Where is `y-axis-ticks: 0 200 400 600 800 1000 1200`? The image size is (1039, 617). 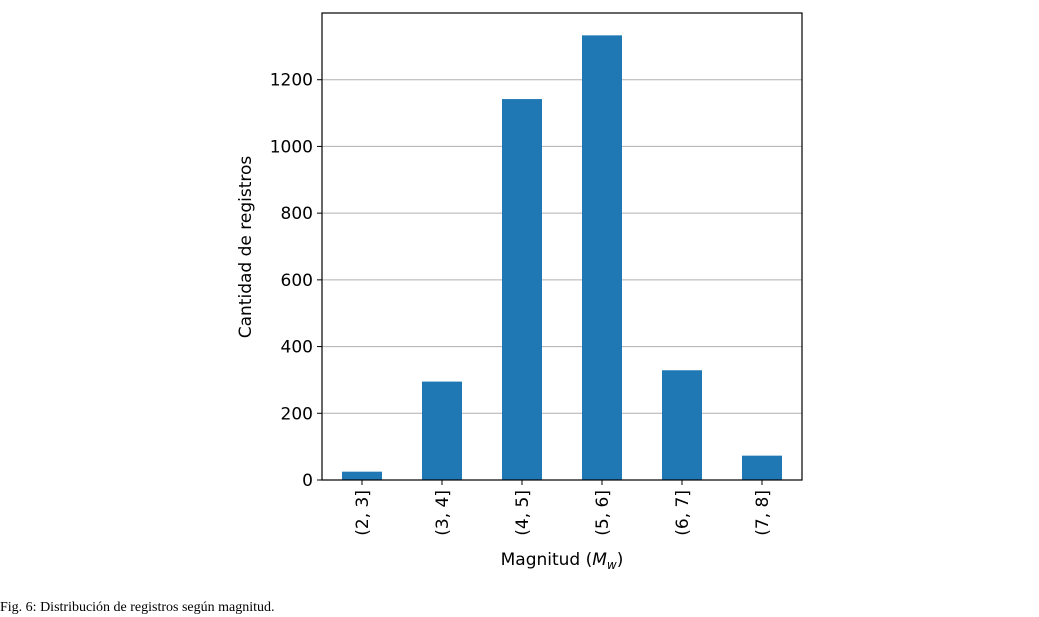
y-axis-ticks: 0 200 400 600 800 1000 1200 is located at coordinates (296, 281).